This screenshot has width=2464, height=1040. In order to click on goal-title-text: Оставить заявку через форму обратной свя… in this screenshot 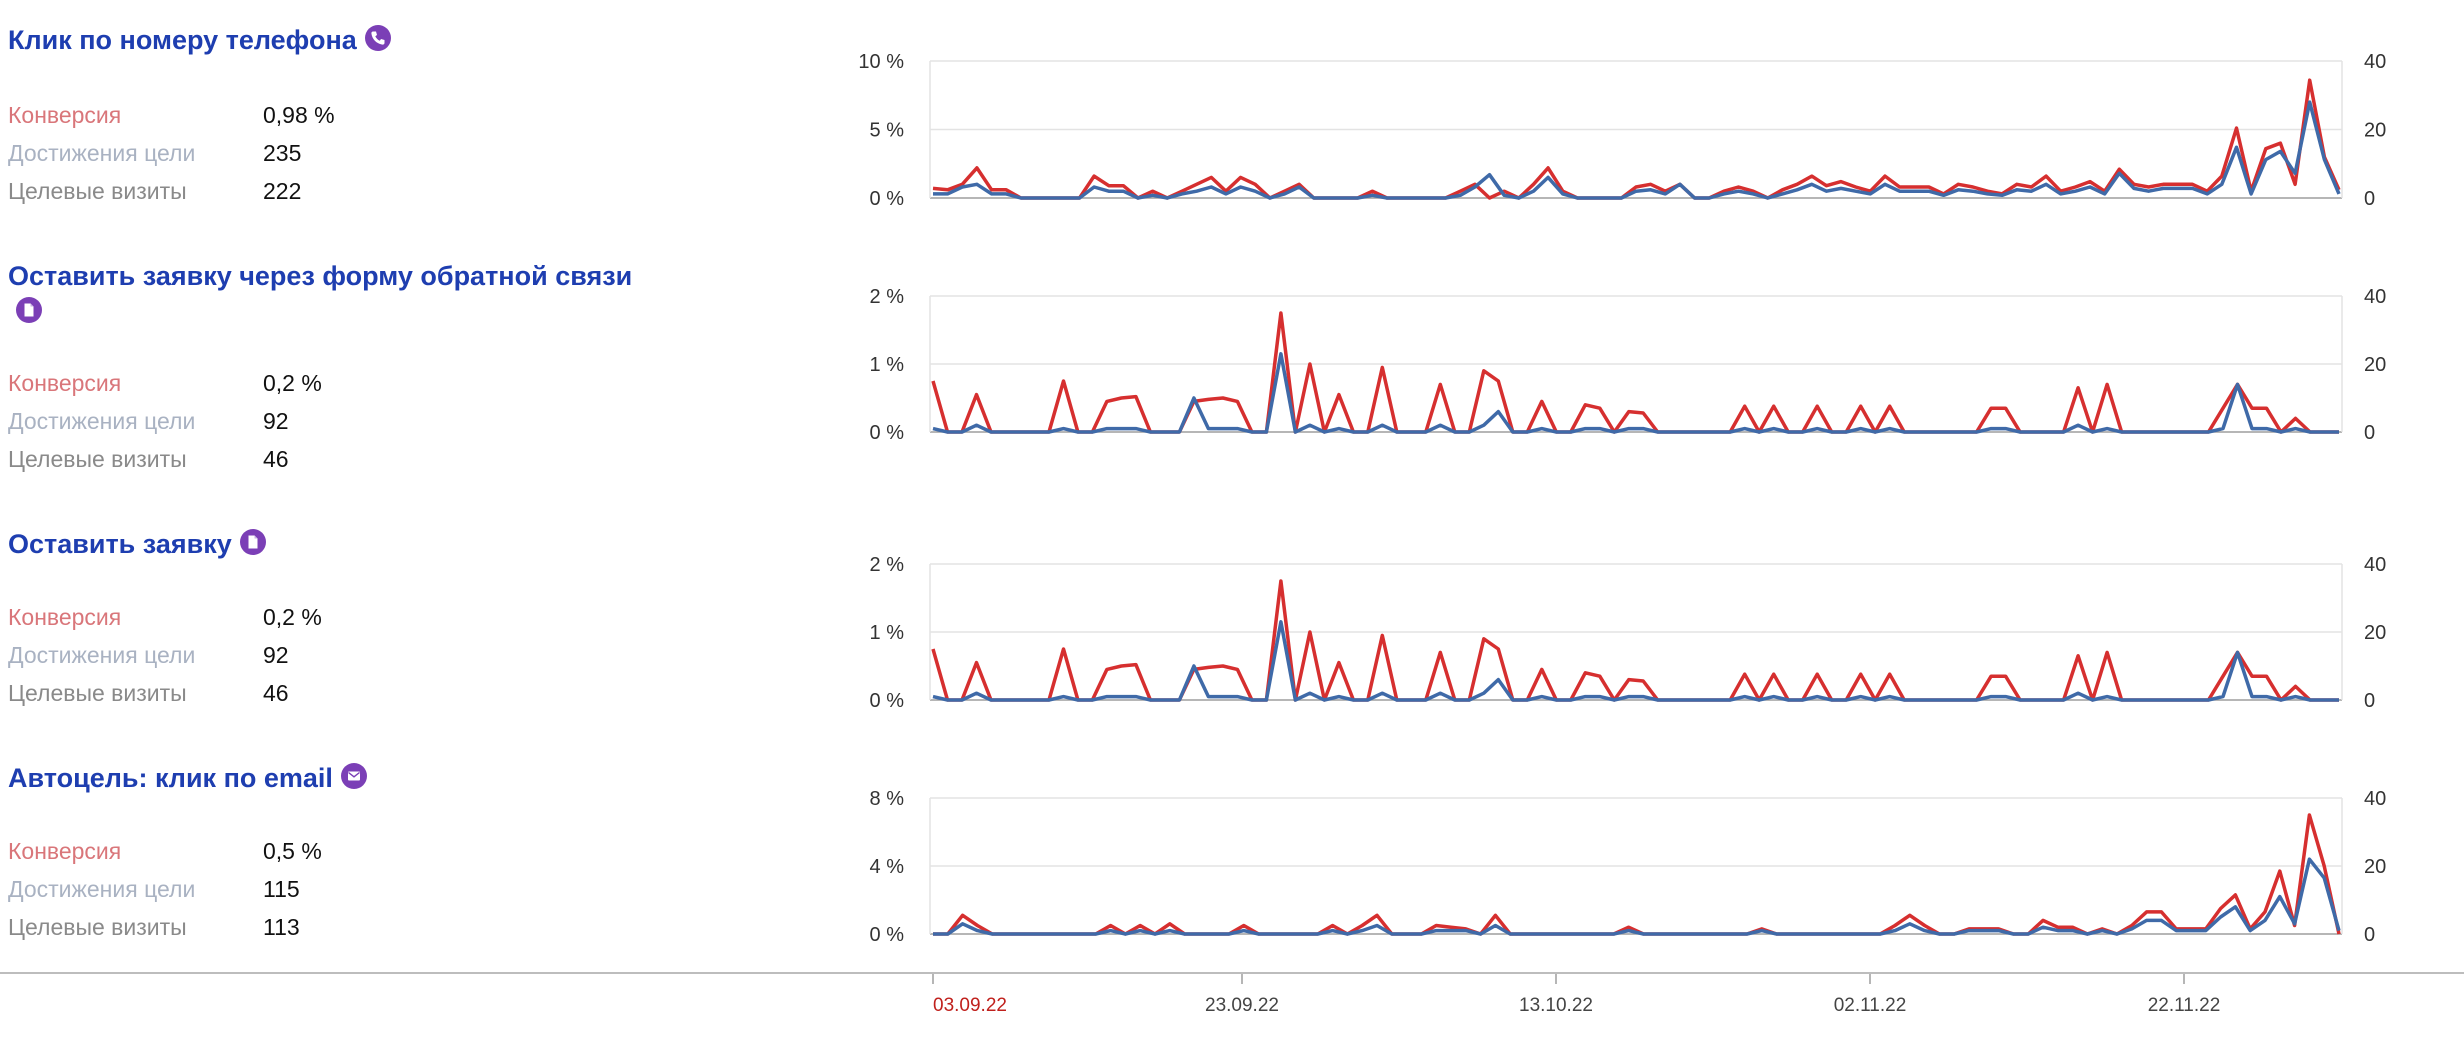, I will do `click(320, 276)`.